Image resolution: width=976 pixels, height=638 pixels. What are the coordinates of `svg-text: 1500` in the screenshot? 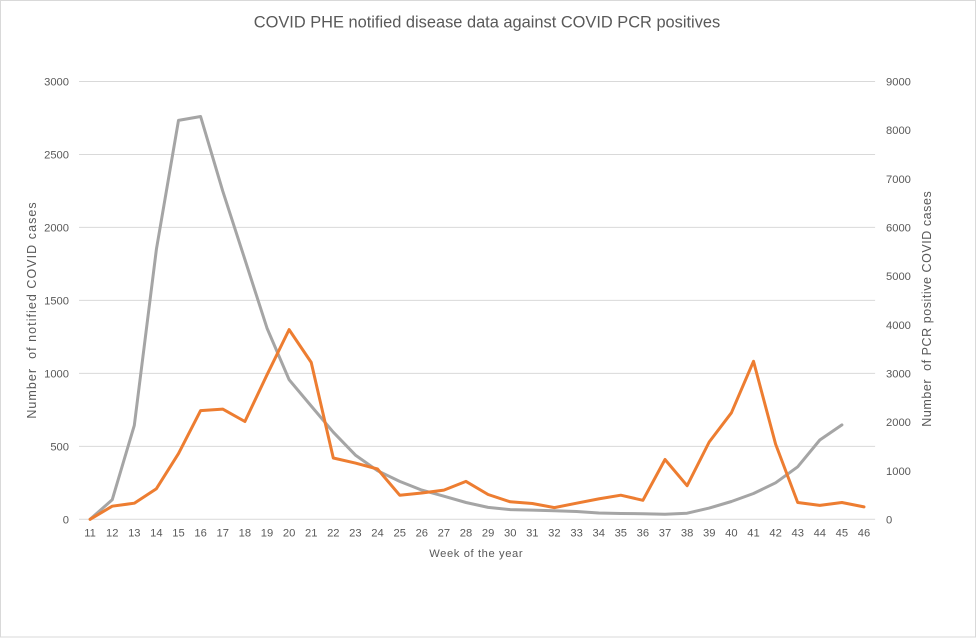 It's located at (56, 302).